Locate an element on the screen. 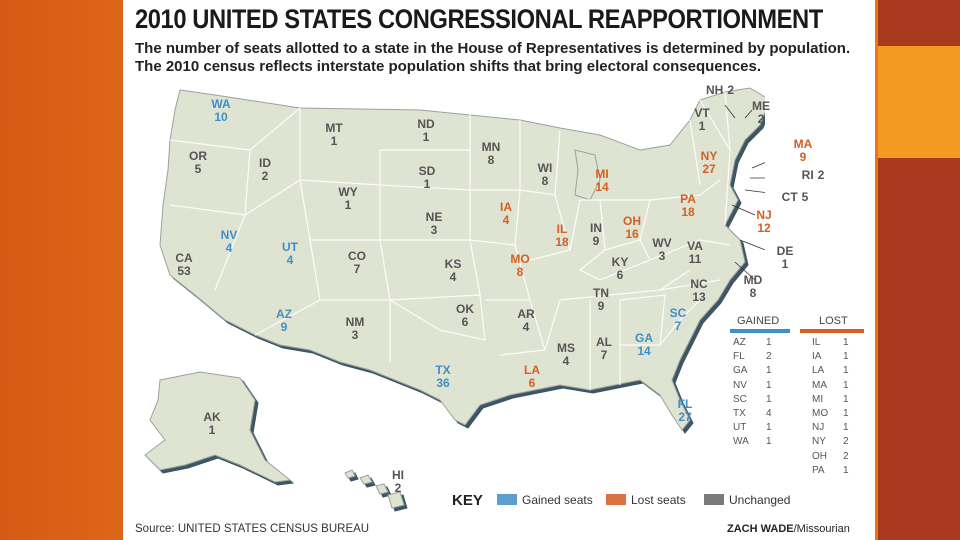 The width and height of the screenshot is (960, 540). state-label-ia: IA 4 is located at coordinates (506, 214).